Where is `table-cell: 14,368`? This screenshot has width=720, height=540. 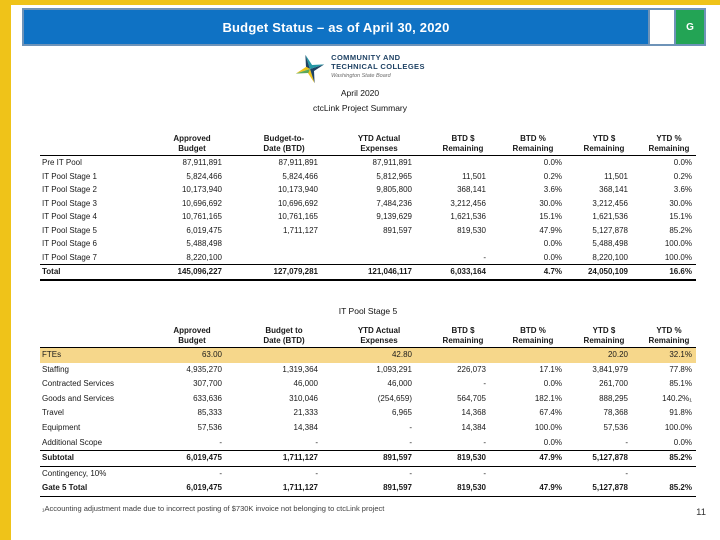
table-cell: 14,368 is located at coordinates (473, 413).